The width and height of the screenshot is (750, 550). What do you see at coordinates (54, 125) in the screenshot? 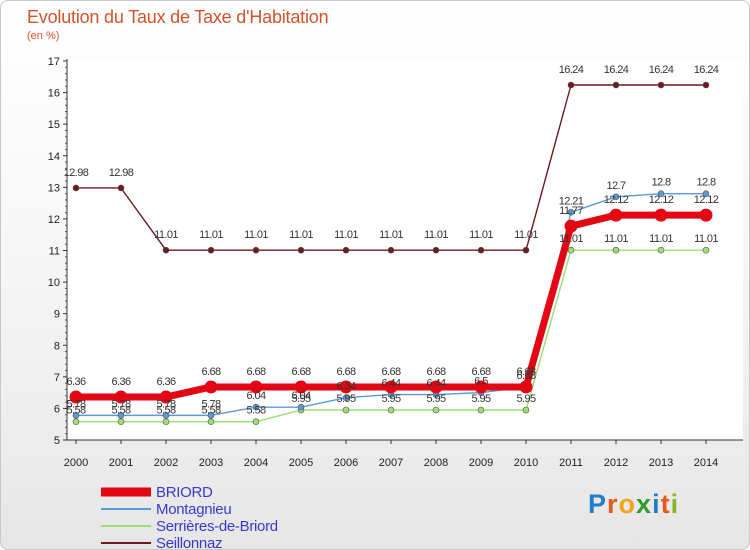
I see `y-tick-label: 15` at bounding box center [54, 125].